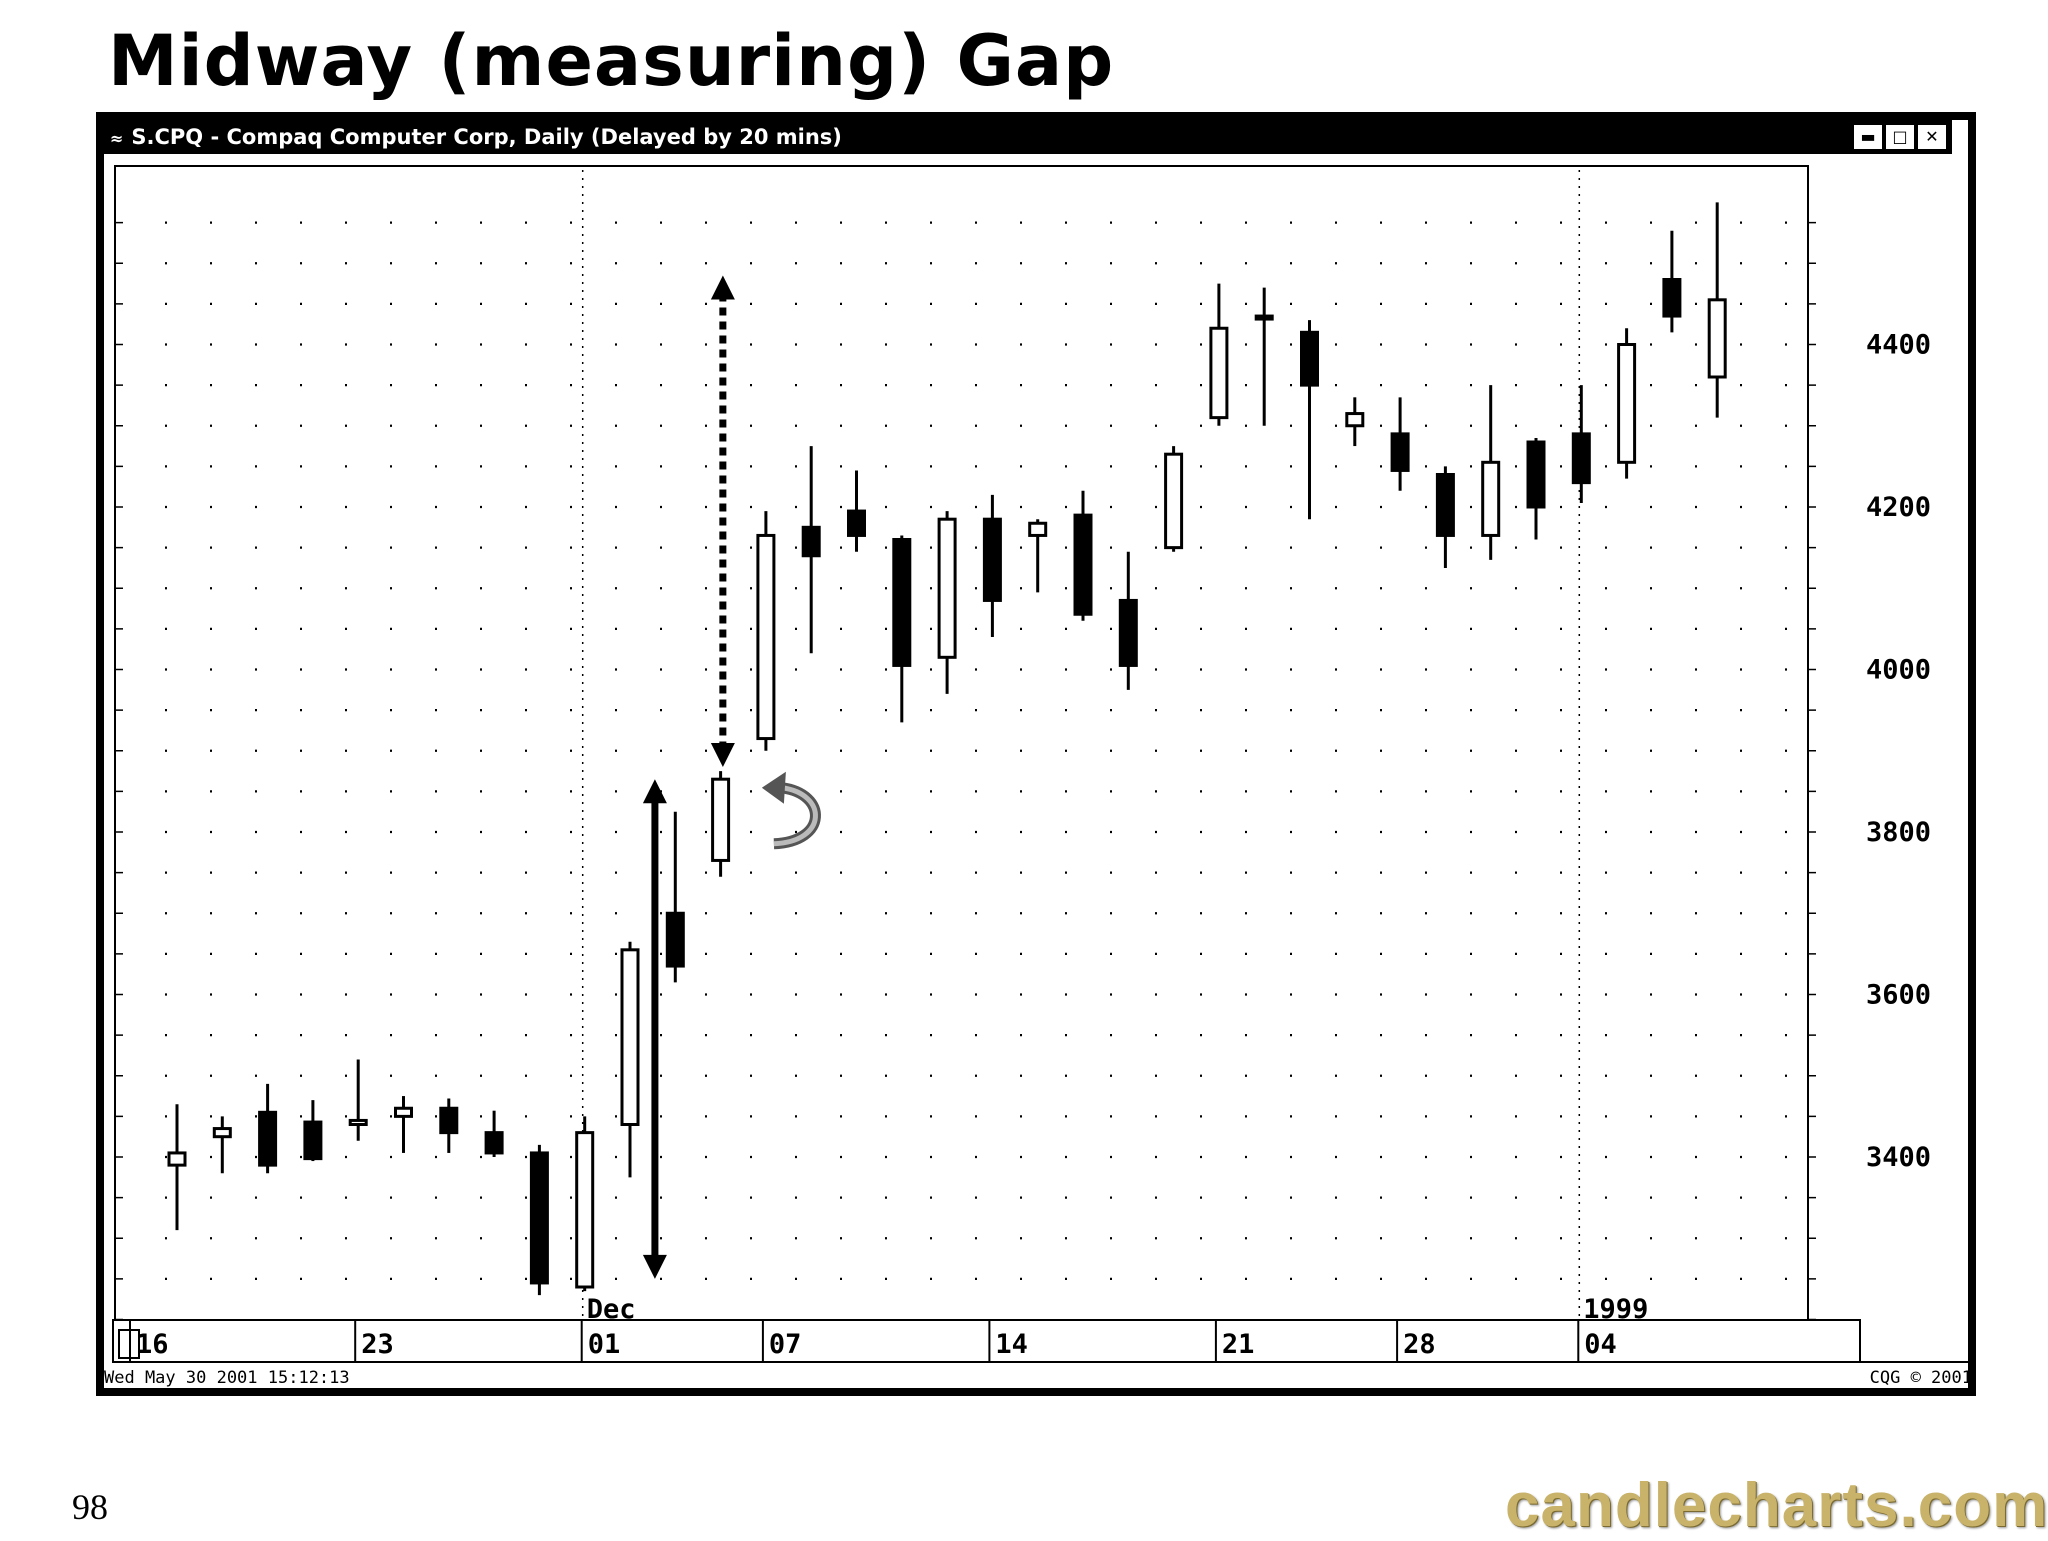 Image resolution: width=2048 pixels, height=1541 pixels. I want to click on y-tick-label: 4400, so click(1898, 345).